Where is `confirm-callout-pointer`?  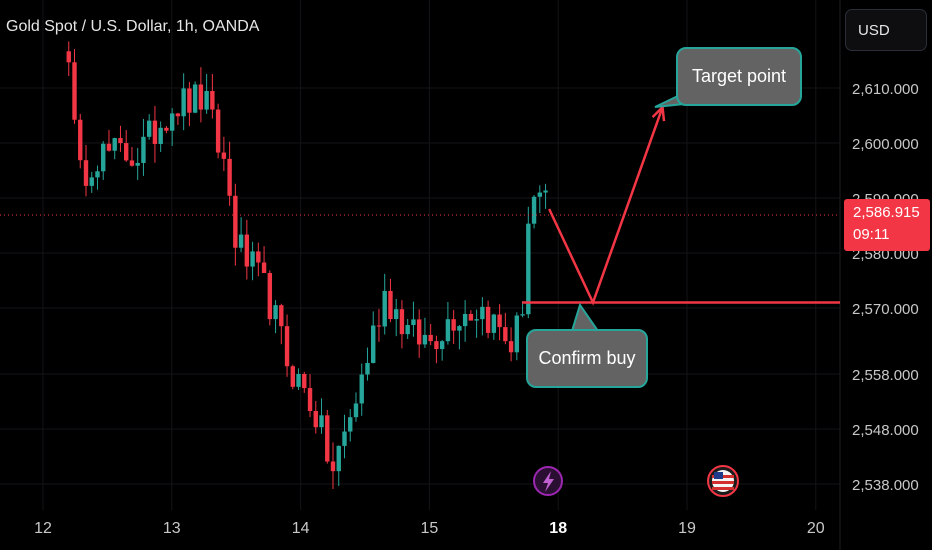 confirm-callout-pointer is located at coordinates (585, 317).